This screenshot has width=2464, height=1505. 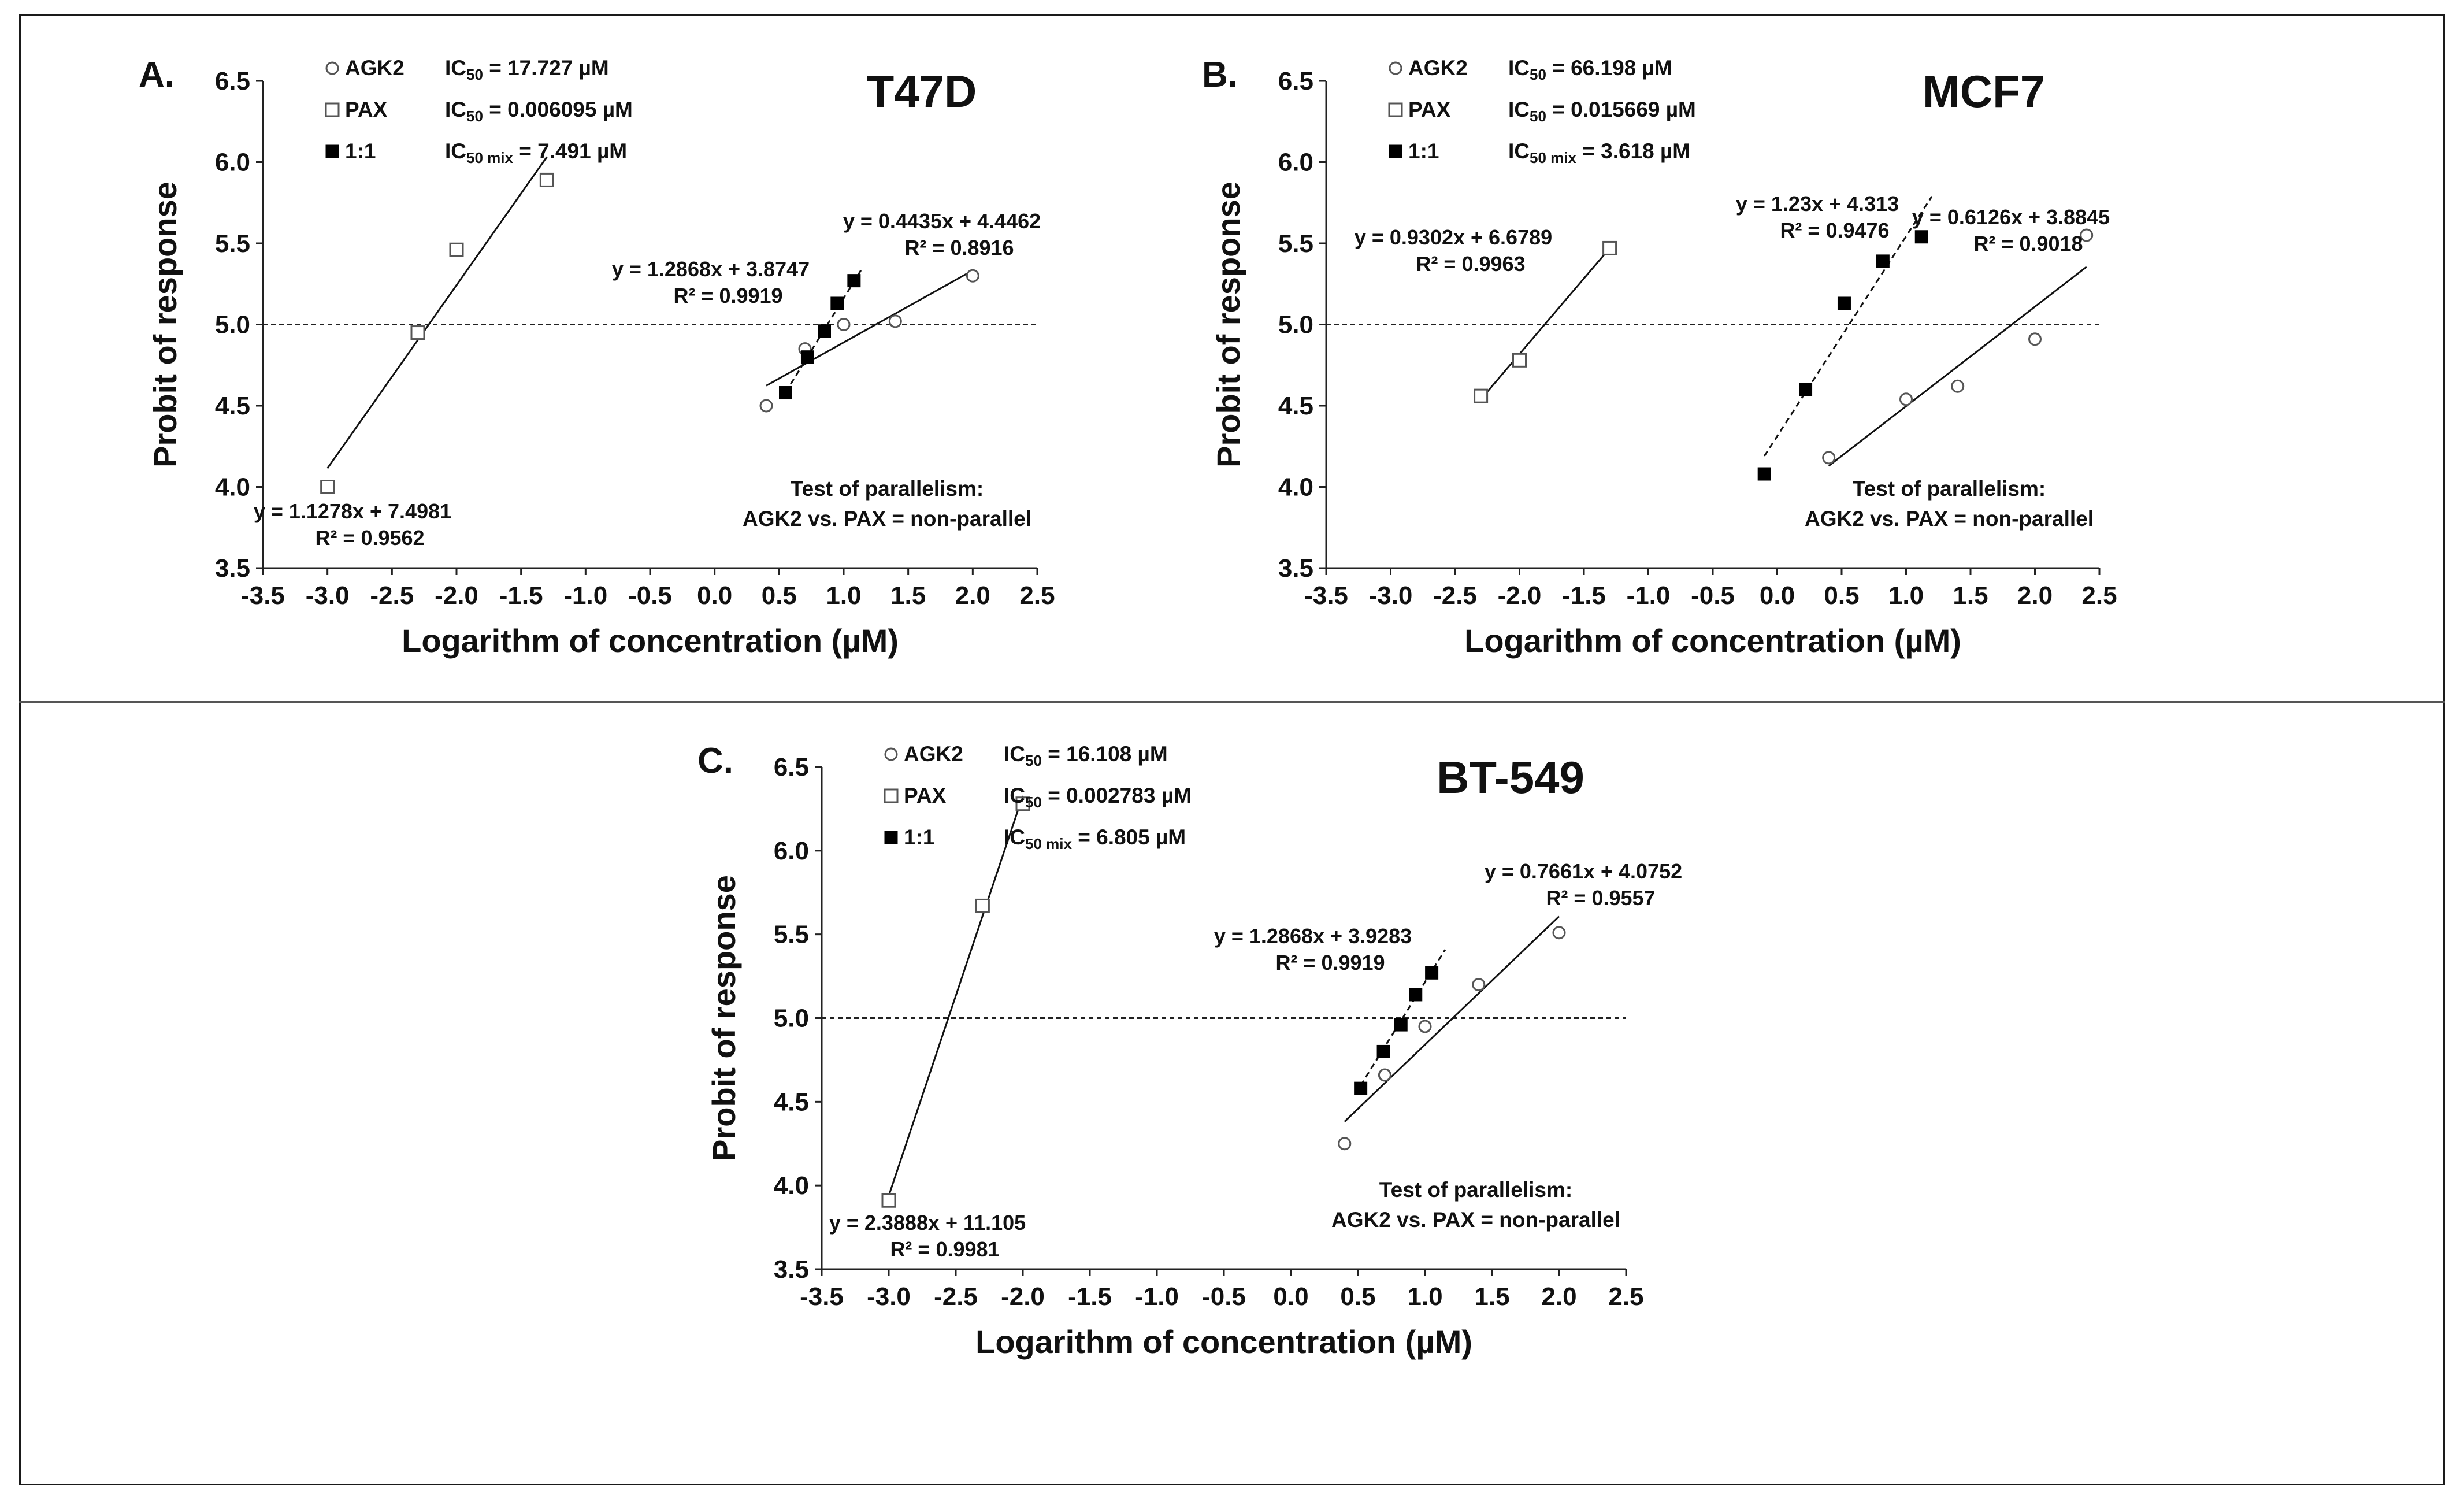 What do you see at coordinates (1313, 936) in the screenshot?
I see `fit-equation: y = 1.2868x + 3.9283` at bounding box center [1313, 936].